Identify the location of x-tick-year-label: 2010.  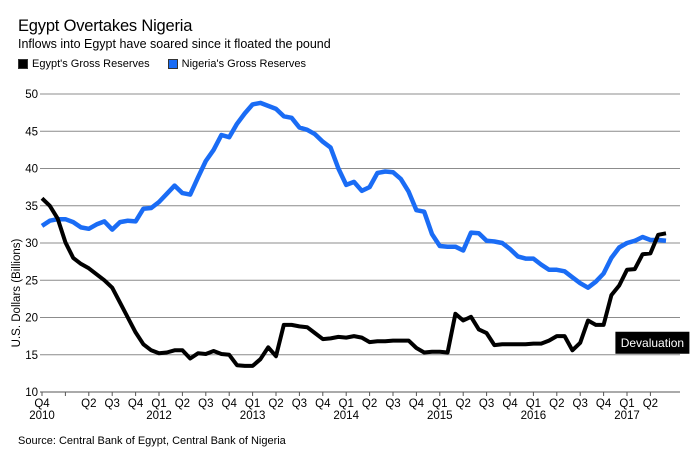
(42, 416).